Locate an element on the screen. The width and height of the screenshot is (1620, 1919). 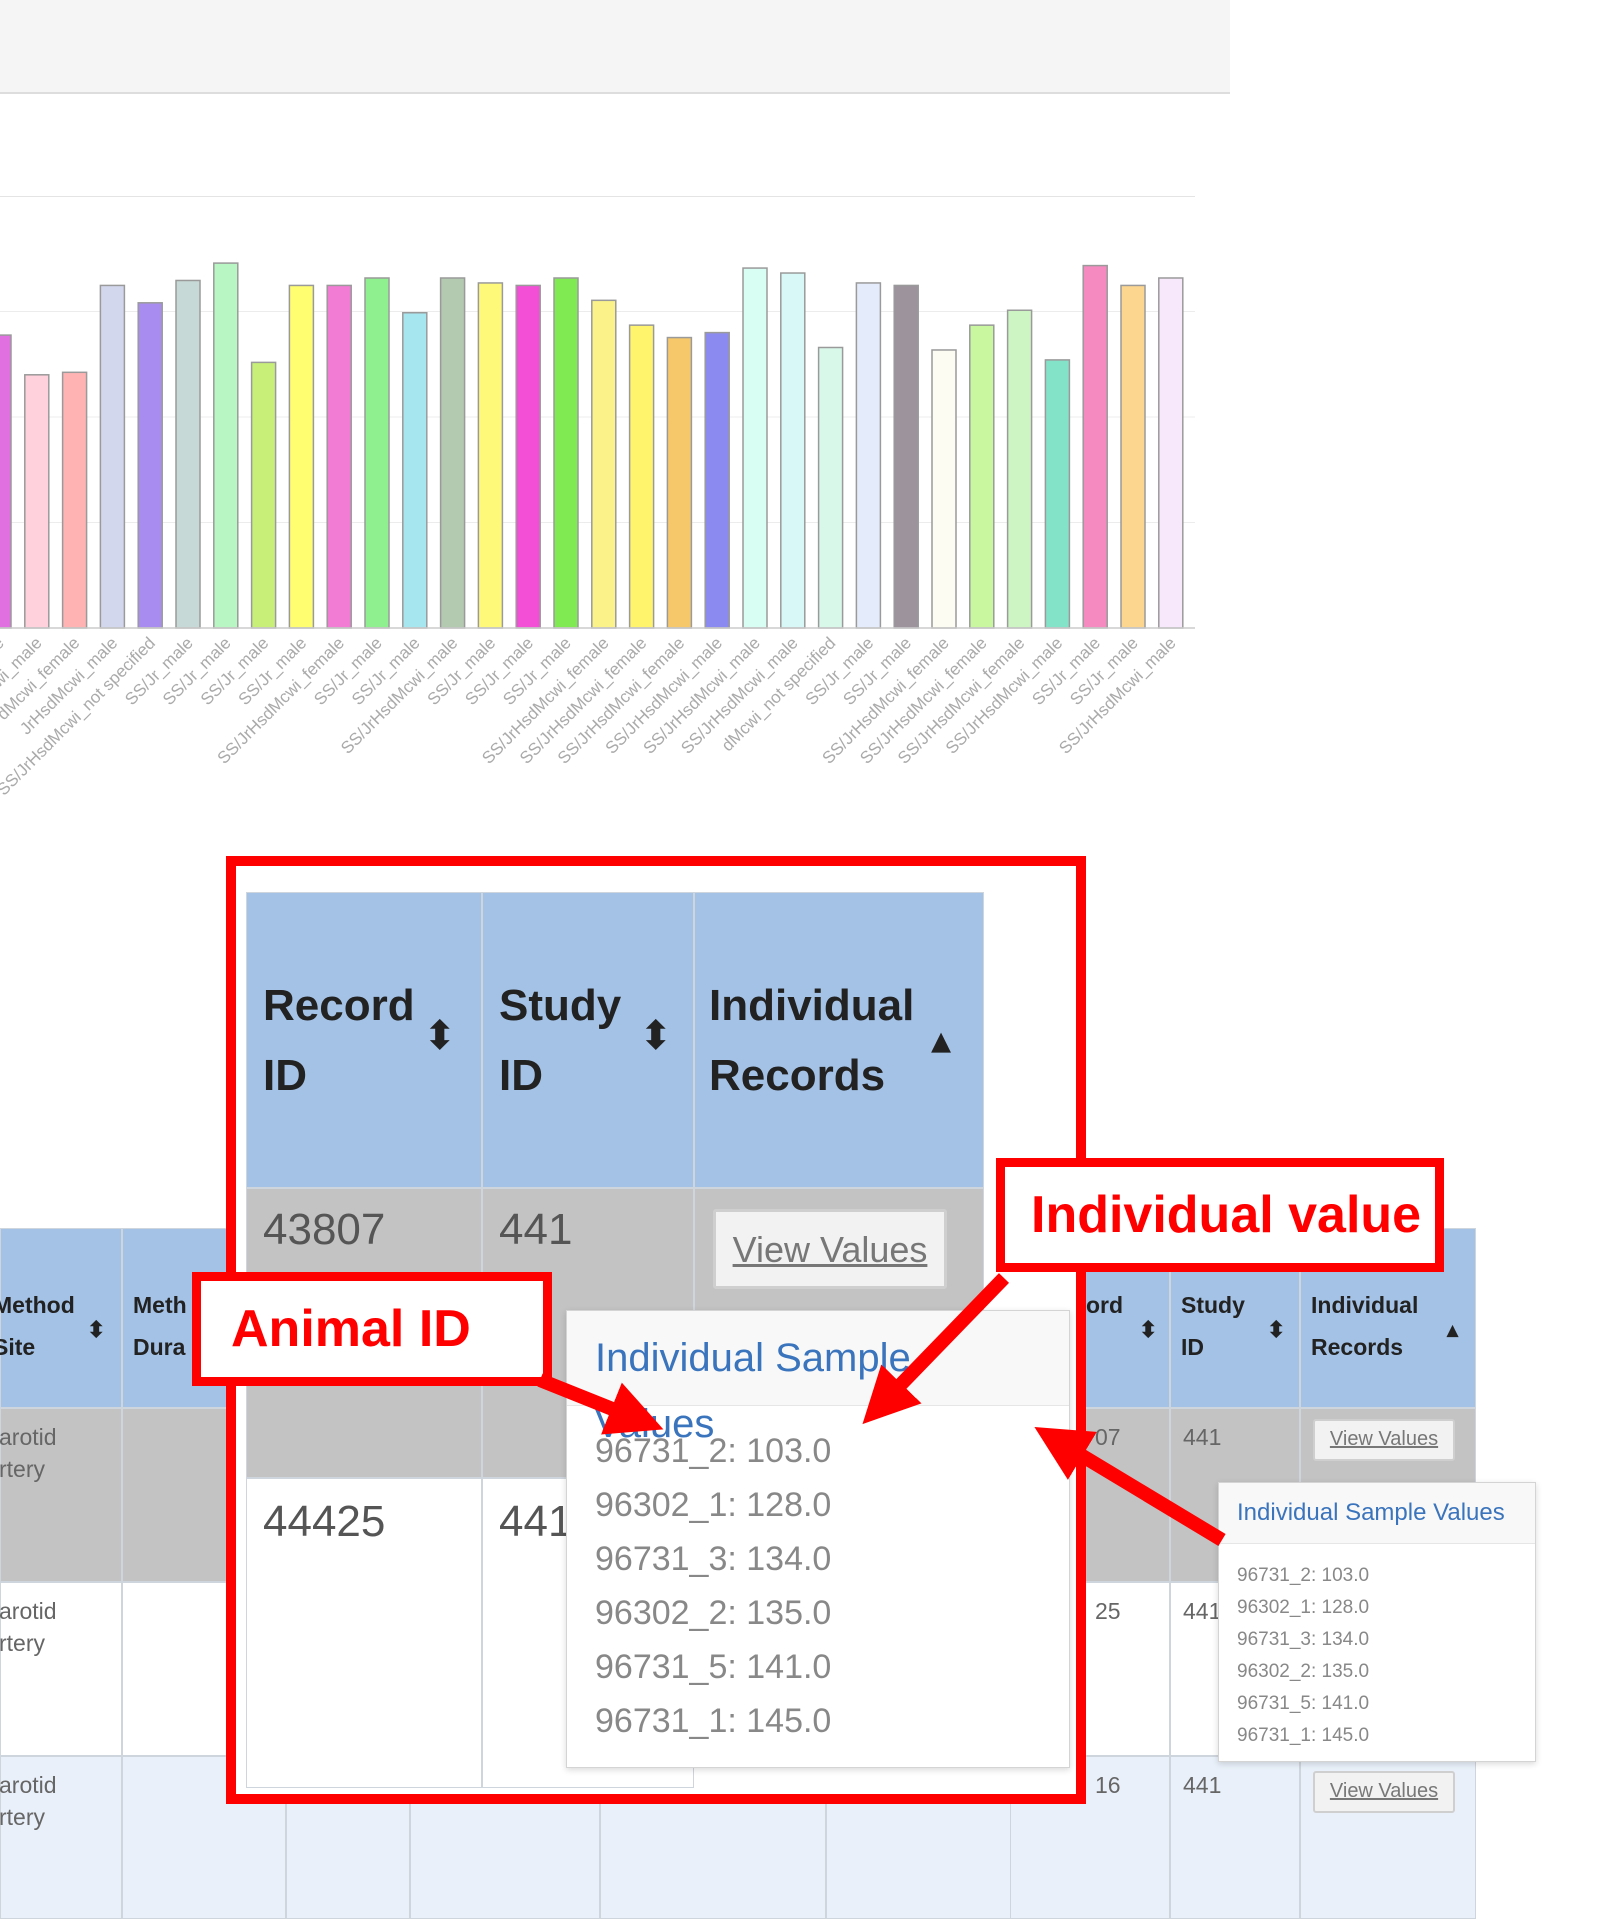
zoom-header-record-id: Record ID ⬍ is located at coordinates (364, 1040).